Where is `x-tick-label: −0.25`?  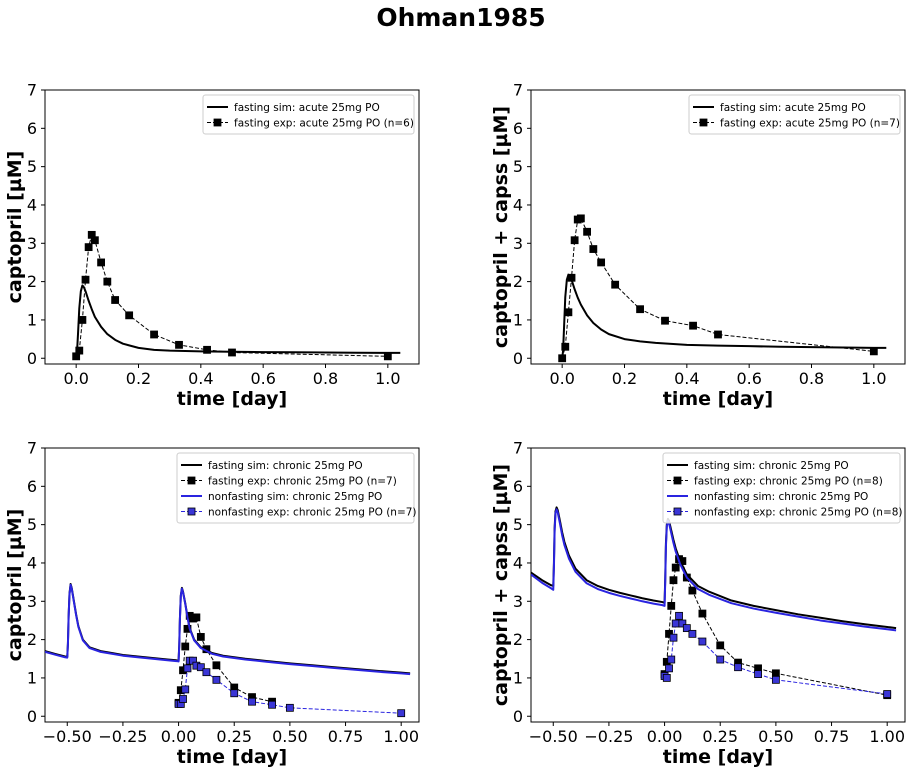
x-tick-label: −0.25 is located at coordinates (608, 736).